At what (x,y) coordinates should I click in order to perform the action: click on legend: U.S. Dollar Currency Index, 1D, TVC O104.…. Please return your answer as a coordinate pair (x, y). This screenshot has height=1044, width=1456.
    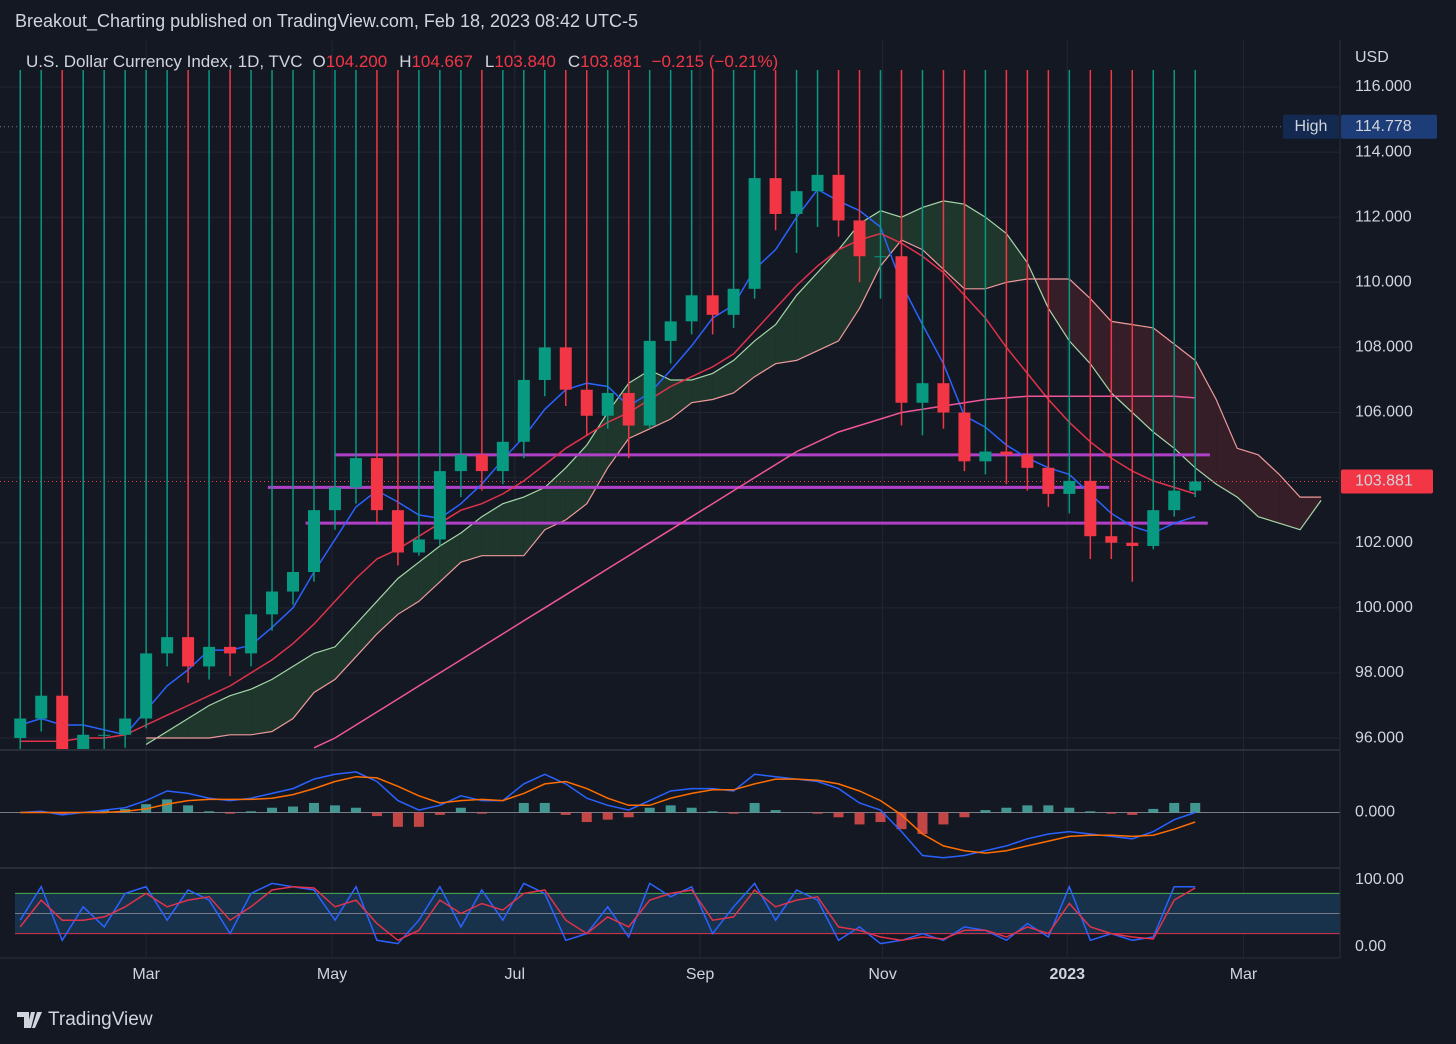
    Looking at the image, I should click on (402, 61).